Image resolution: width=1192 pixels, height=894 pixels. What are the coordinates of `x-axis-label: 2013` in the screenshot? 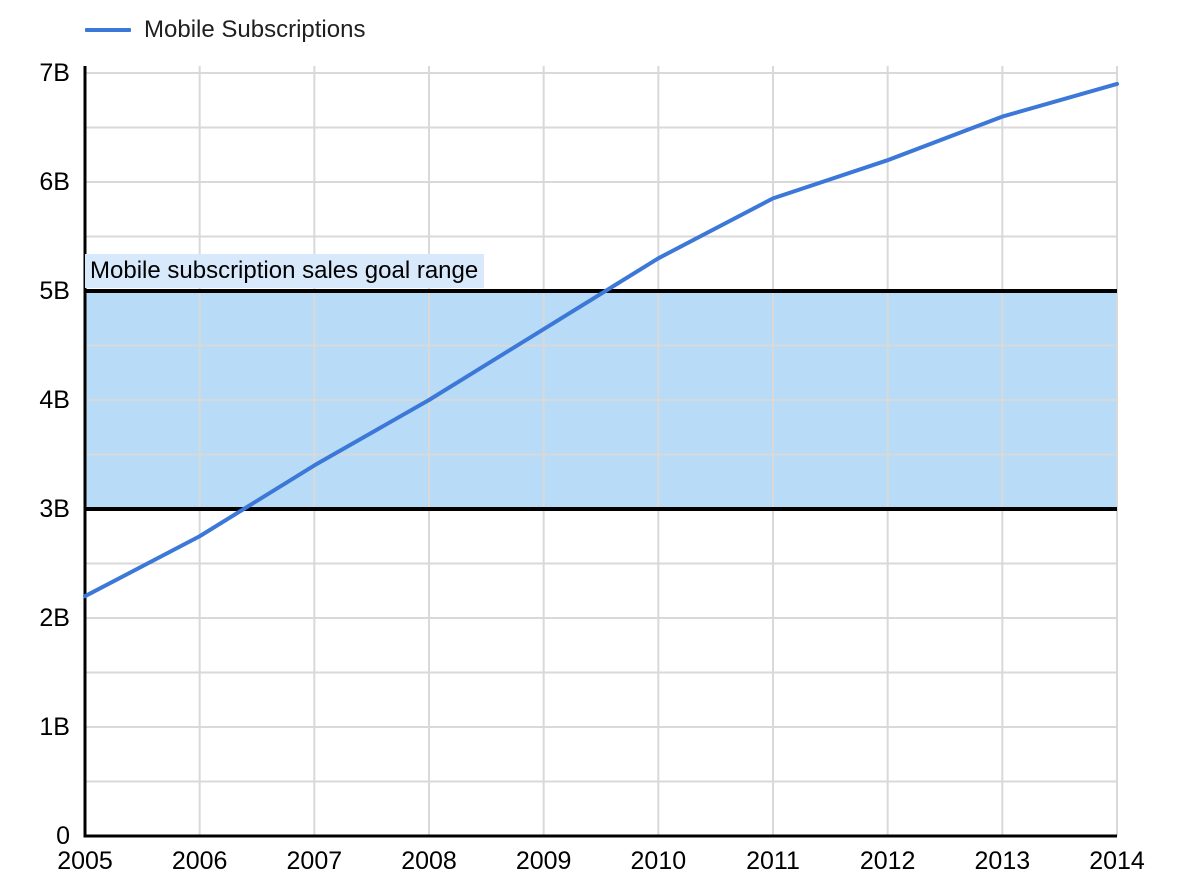 It's located at (1002, 861).